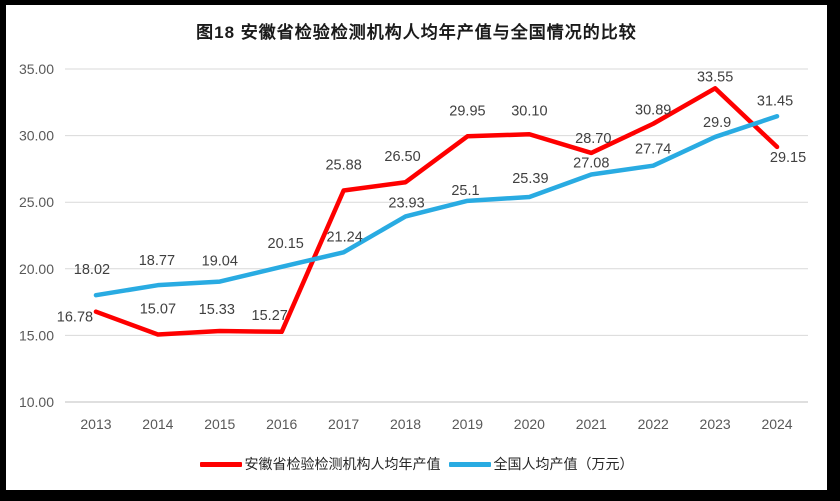  I want to click on y-axis-tick-label: 10.00, so click(36, 402).